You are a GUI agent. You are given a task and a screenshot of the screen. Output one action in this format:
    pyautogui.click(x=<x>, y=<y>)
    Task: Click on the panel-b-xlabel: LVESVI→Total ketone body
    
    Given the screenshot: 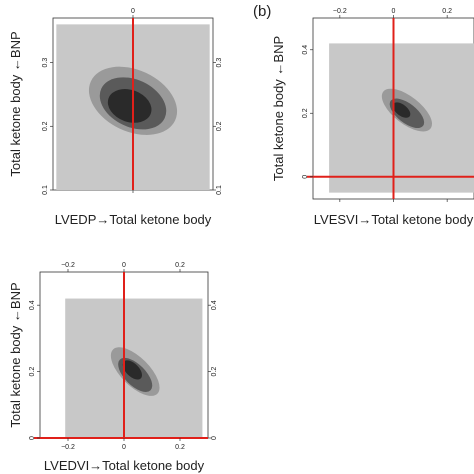 What is the action you would take?
    pyautogui.click(x=394, y=219)
    